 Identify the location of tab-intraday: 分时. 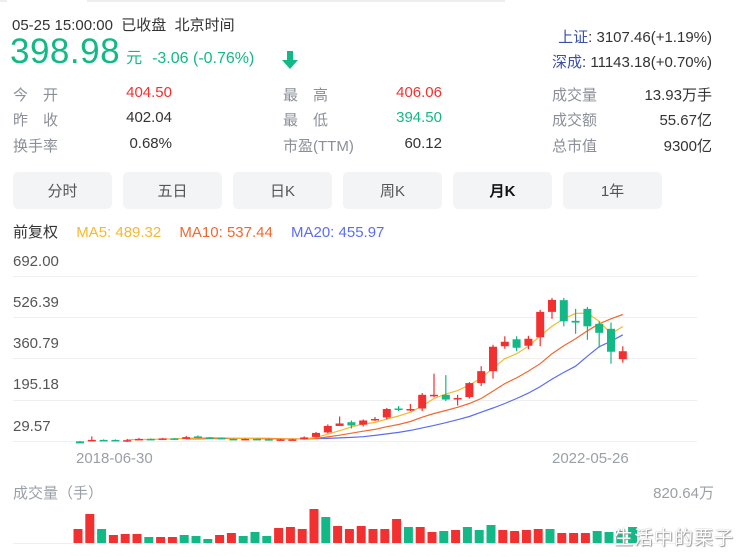
(62, 190).